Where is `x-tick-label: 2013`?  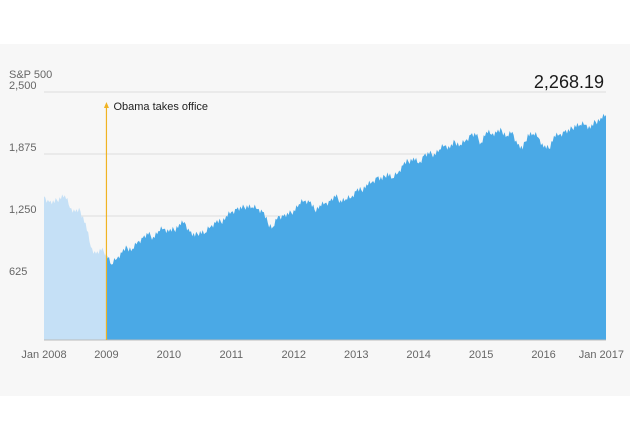 x-tick-label: 2013 is located at coordinates (356, 355).